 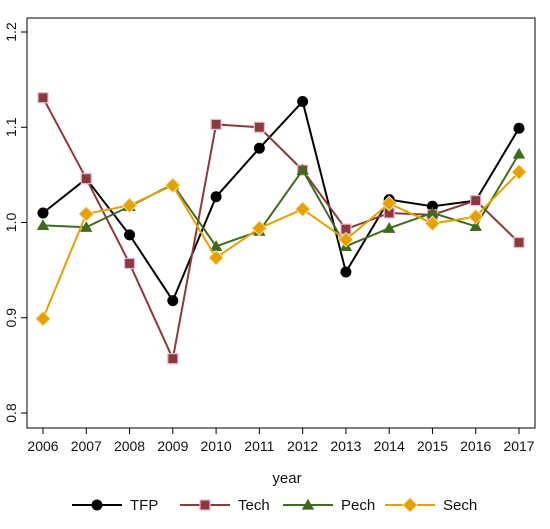 What do you see at coordinates (460, 505) in the screenshot?
I see `legend-label: Sech` at bounding box center [460, 505].